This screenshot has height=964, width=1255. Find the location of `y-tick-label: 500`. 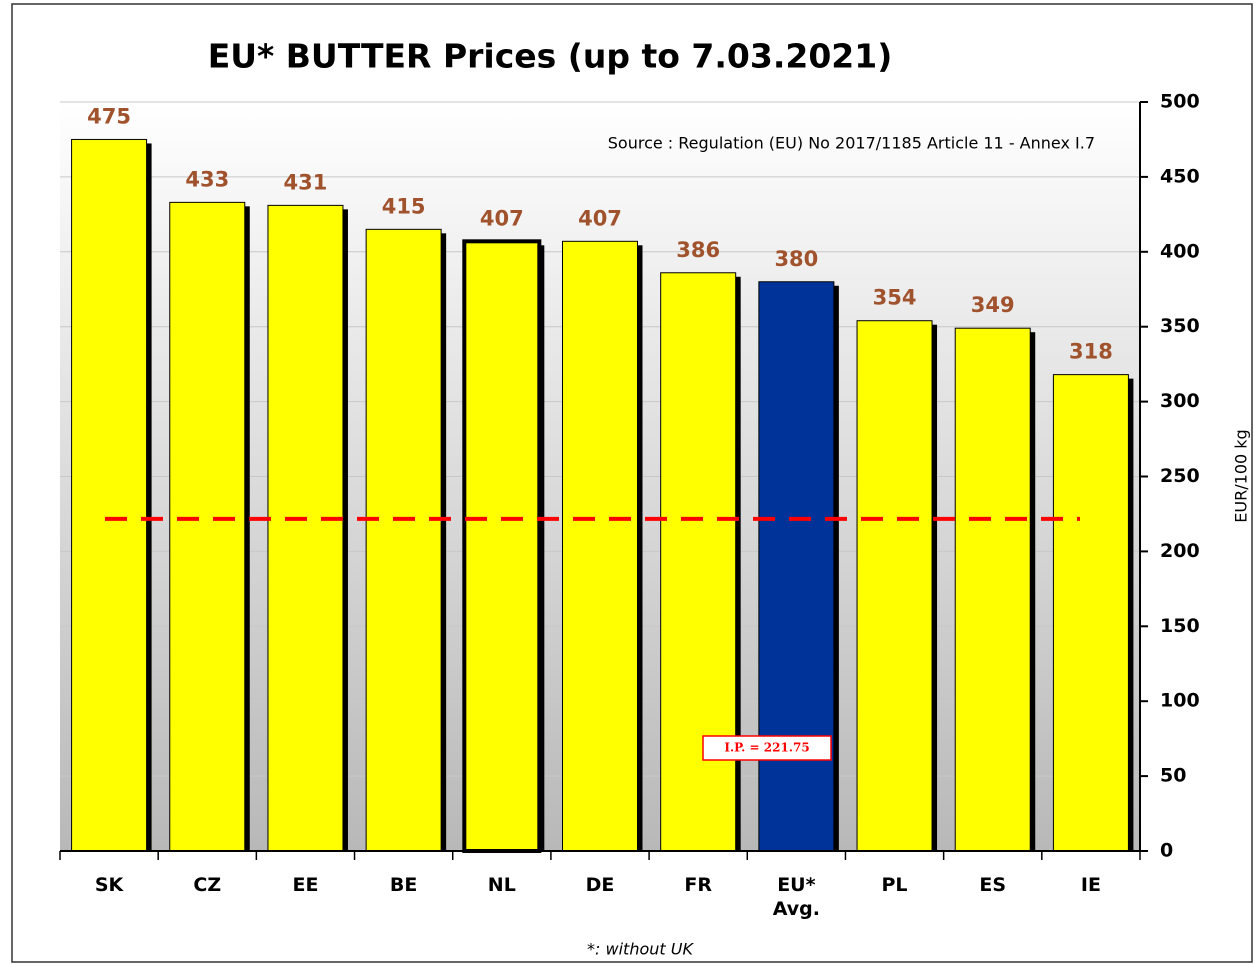

y-tick-label: 500 is located at coordinates (1180, 102).